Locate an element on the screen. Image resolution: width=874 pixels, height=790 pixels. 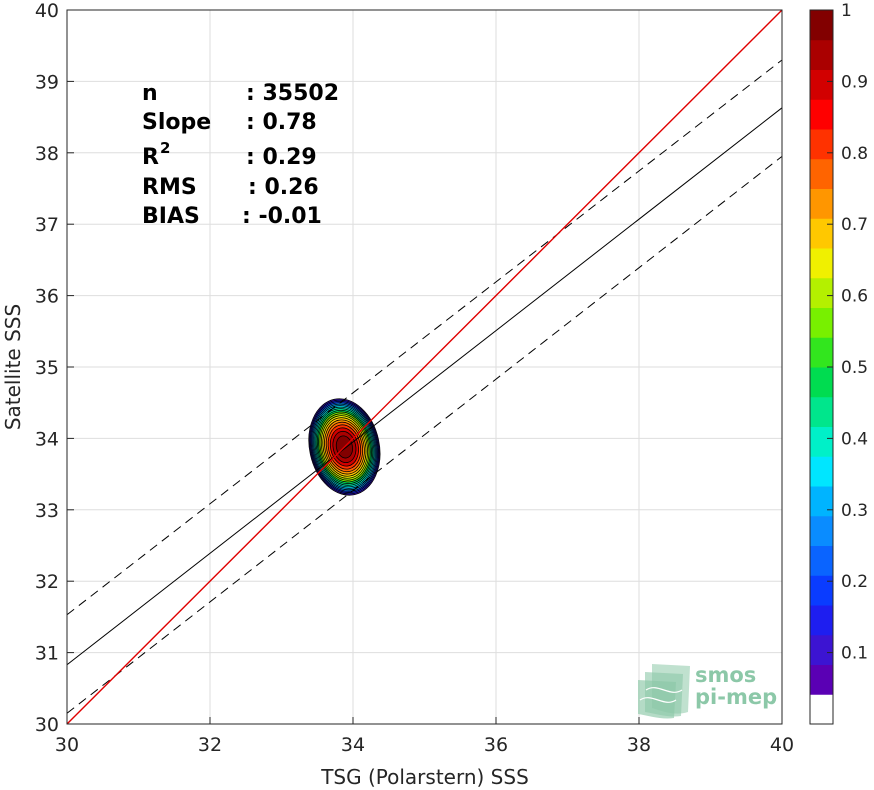
colorbar is located at coordinates (821, 367).